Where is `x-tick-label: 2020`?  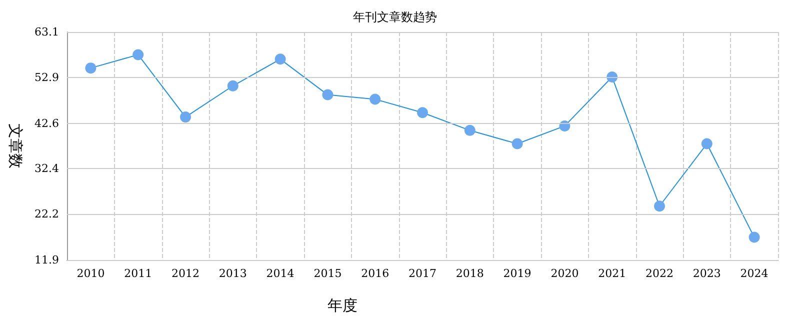 x-tick-label: 2020 is located at coordinates (564, 273).